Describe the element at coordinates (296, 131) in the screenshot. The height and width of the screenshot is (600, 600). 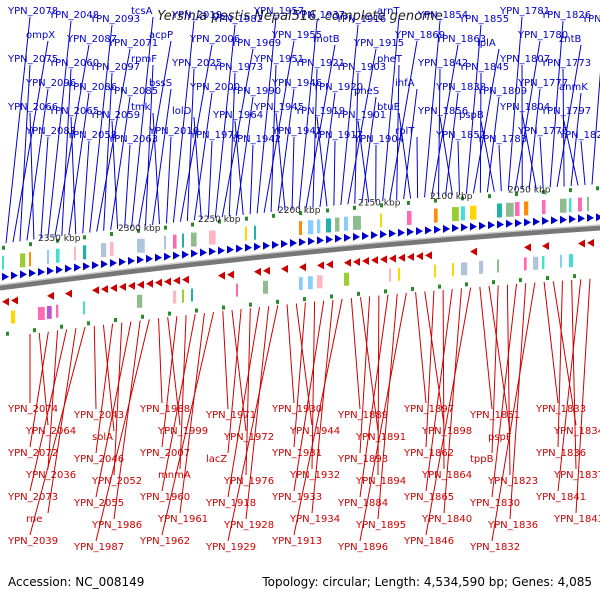
I see `svg-text: YPN_1941` at that location.